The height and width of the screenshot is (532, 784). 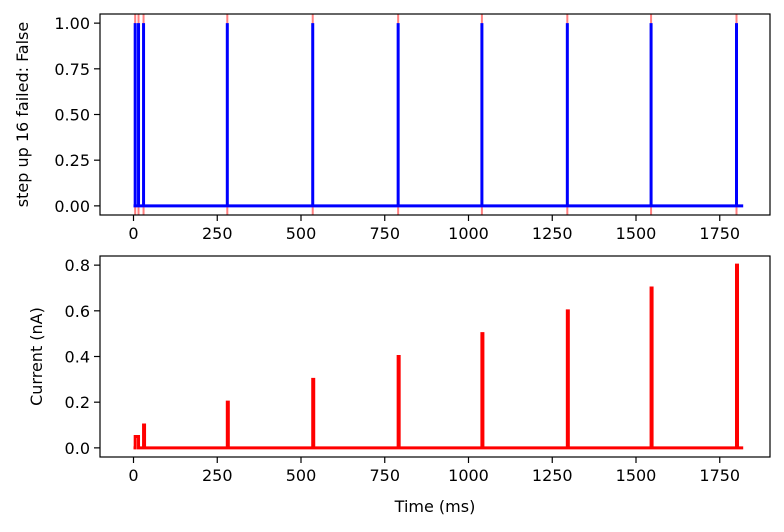 I want to click on y-tick-label: 0.6, so click(x=77, y=311).